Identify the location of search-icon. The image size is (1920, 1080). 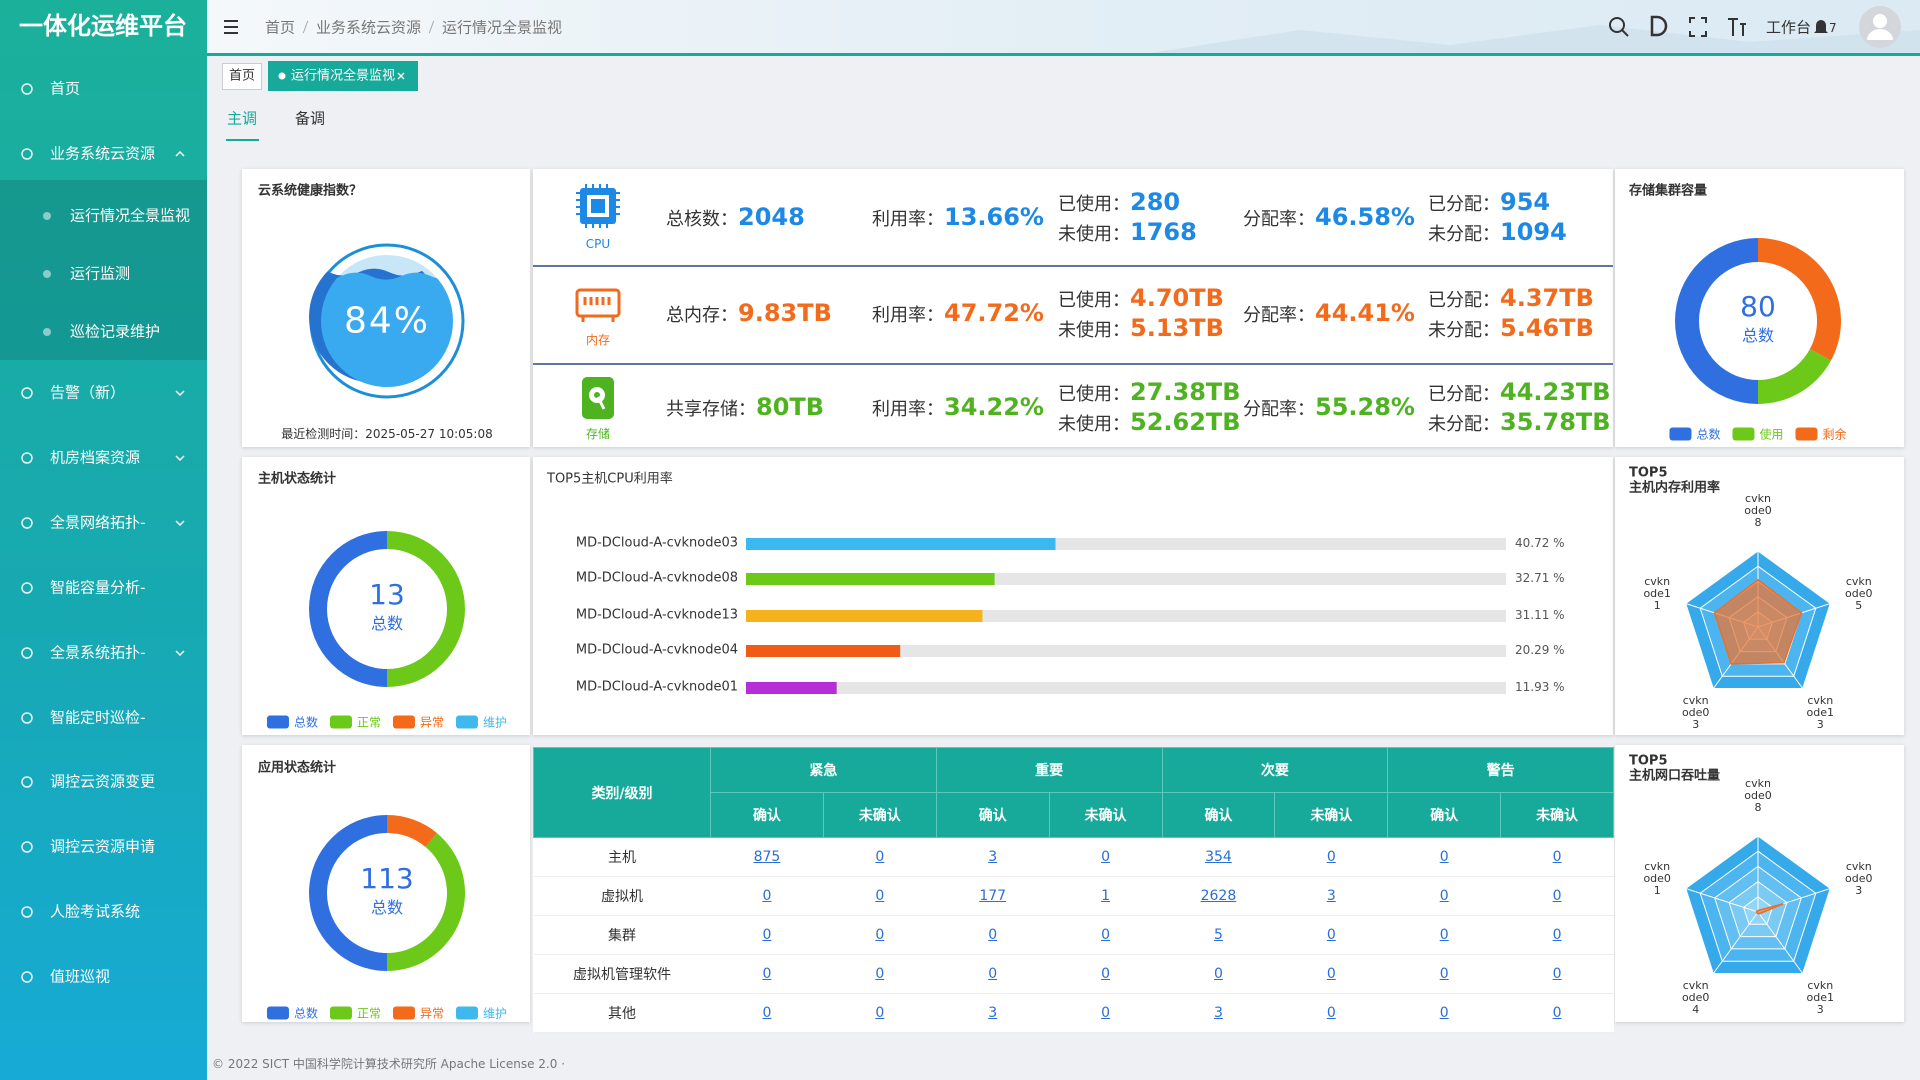
(1619, 27).